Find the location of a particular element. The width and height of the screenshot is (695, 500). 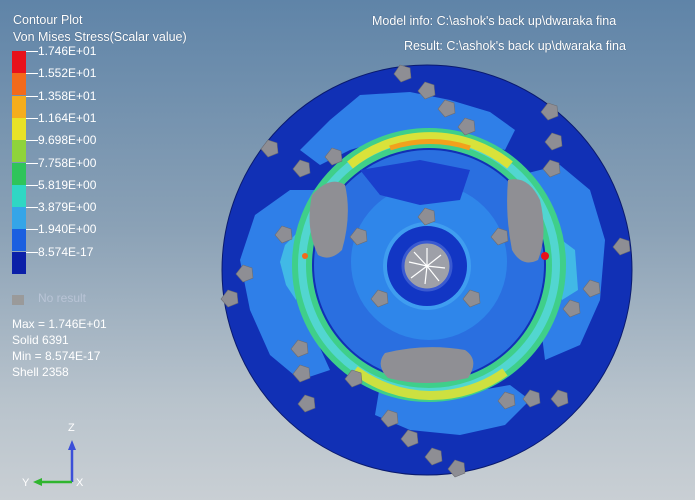

max-element: Solid 6391 is located at coordinates (40, 340).